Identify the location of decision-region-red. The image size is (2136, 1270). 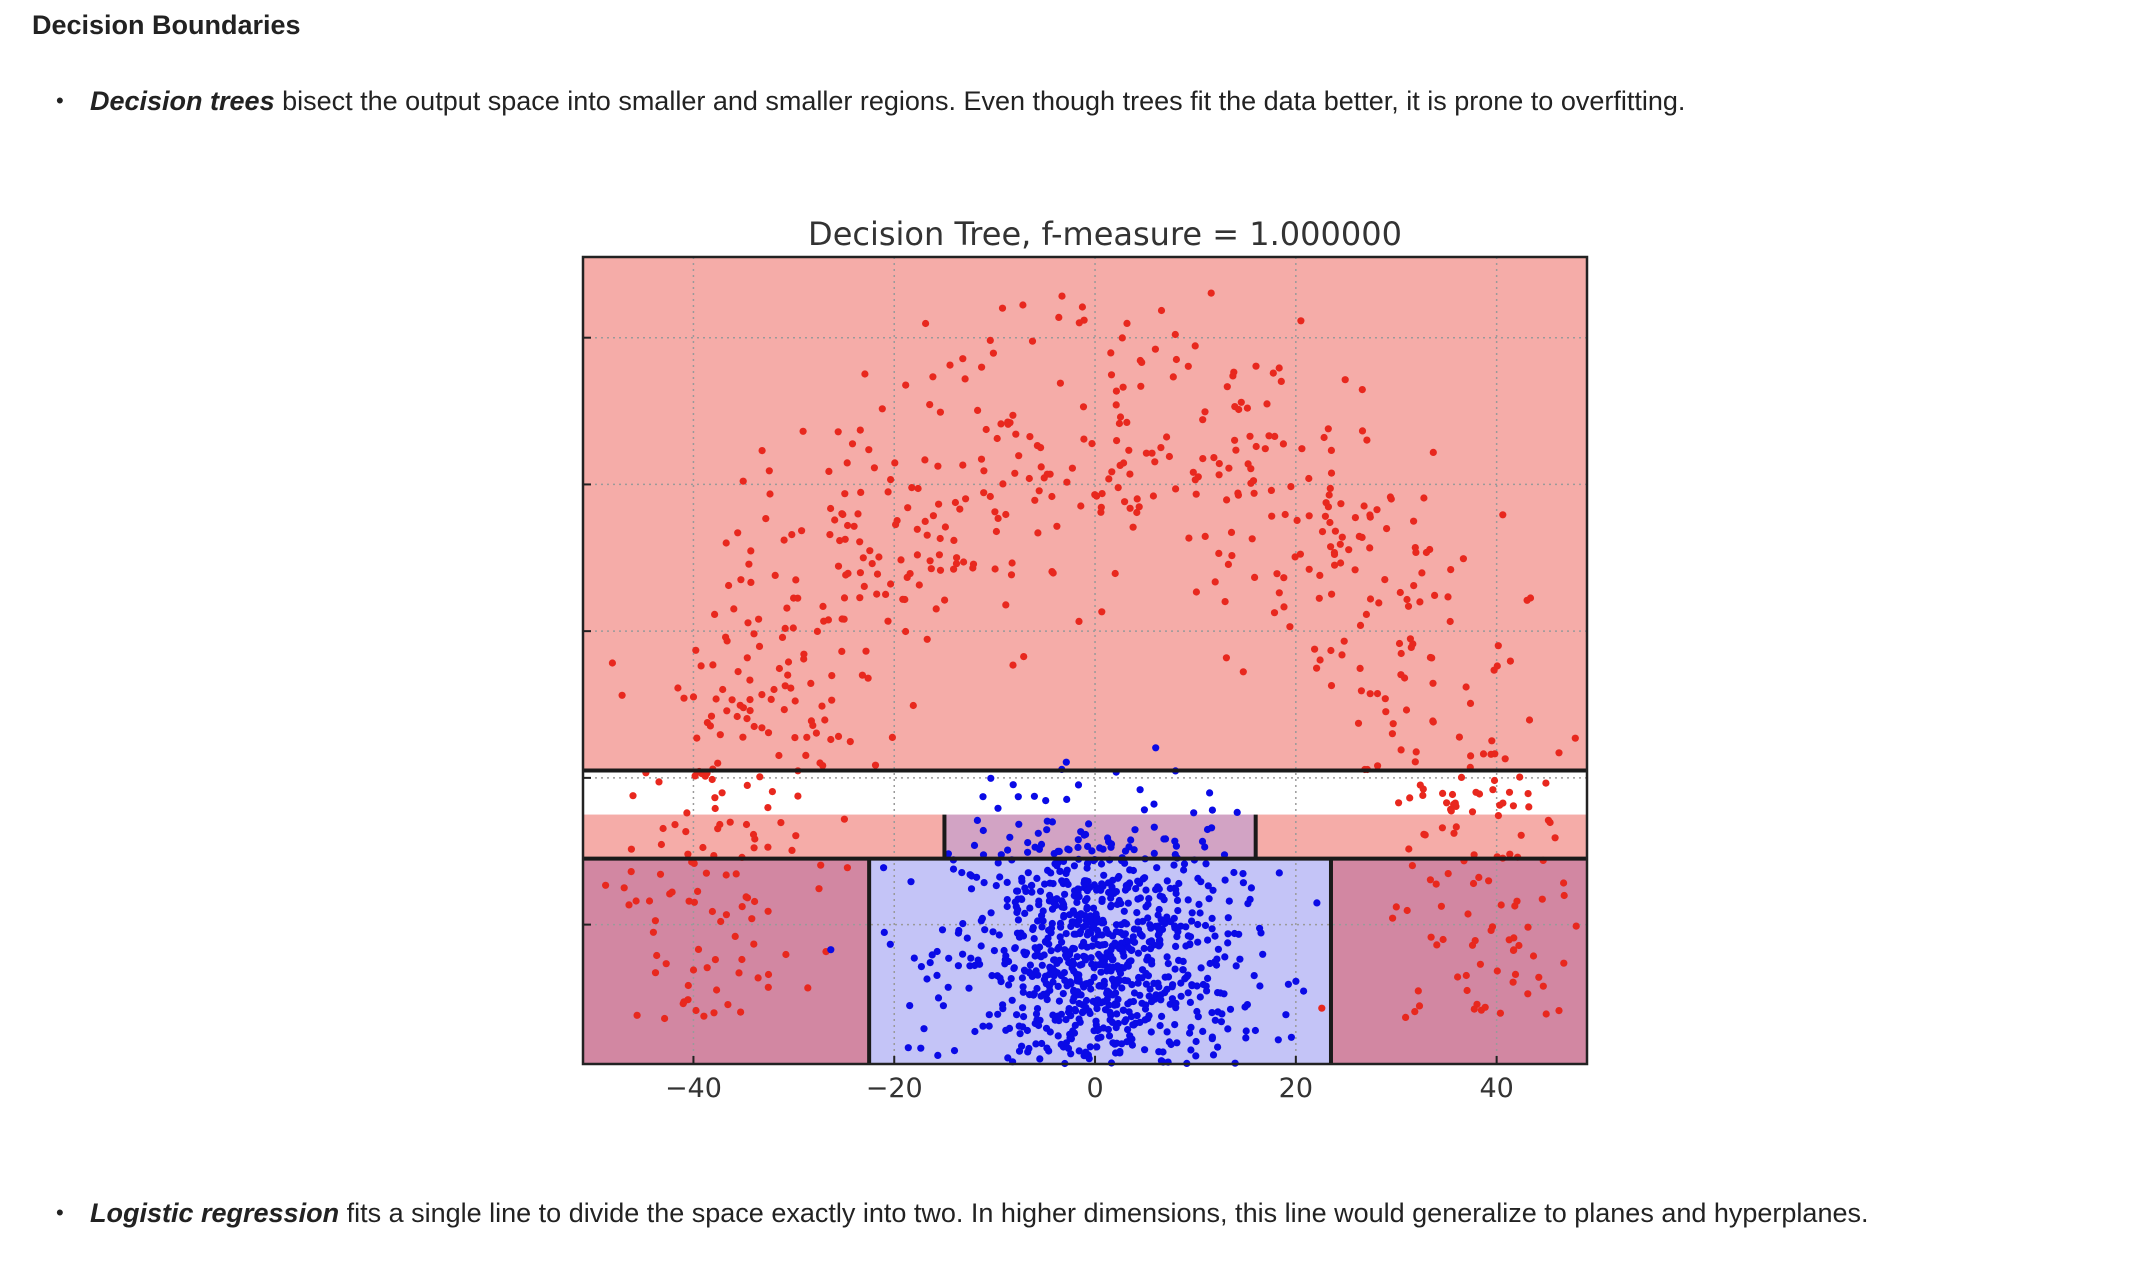
(764, 836).